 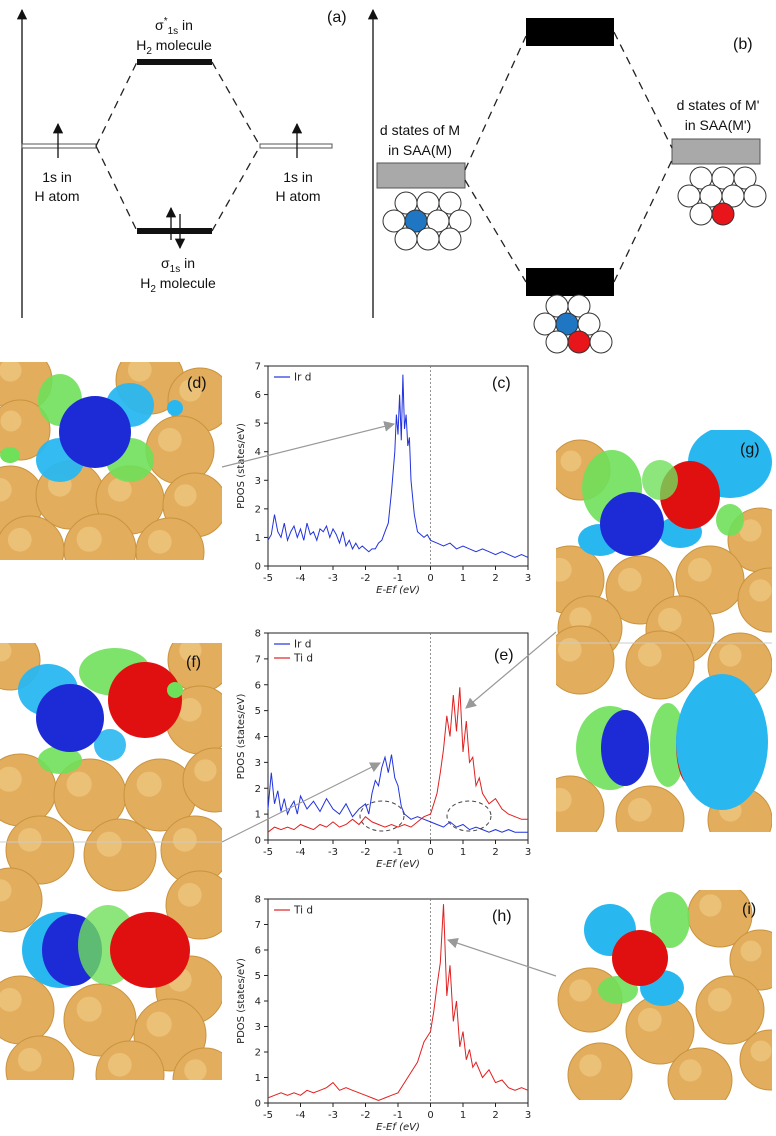 What do you see at coordinates (504, 655) in the screenshot?
I see `panel-e-tag: (e)` at bounding box center [504, 655].